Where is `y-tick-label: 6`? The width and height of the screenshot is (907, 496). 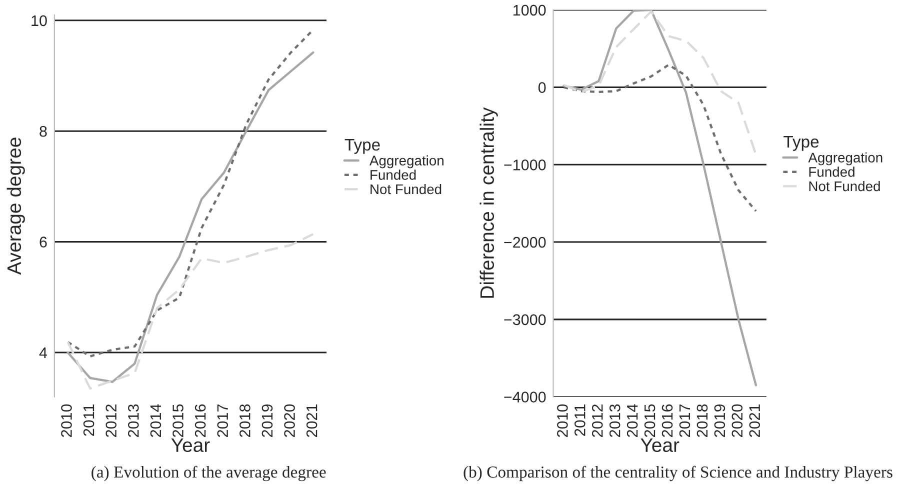
y-tick-label: 6 is located at coordinates (43, 242).